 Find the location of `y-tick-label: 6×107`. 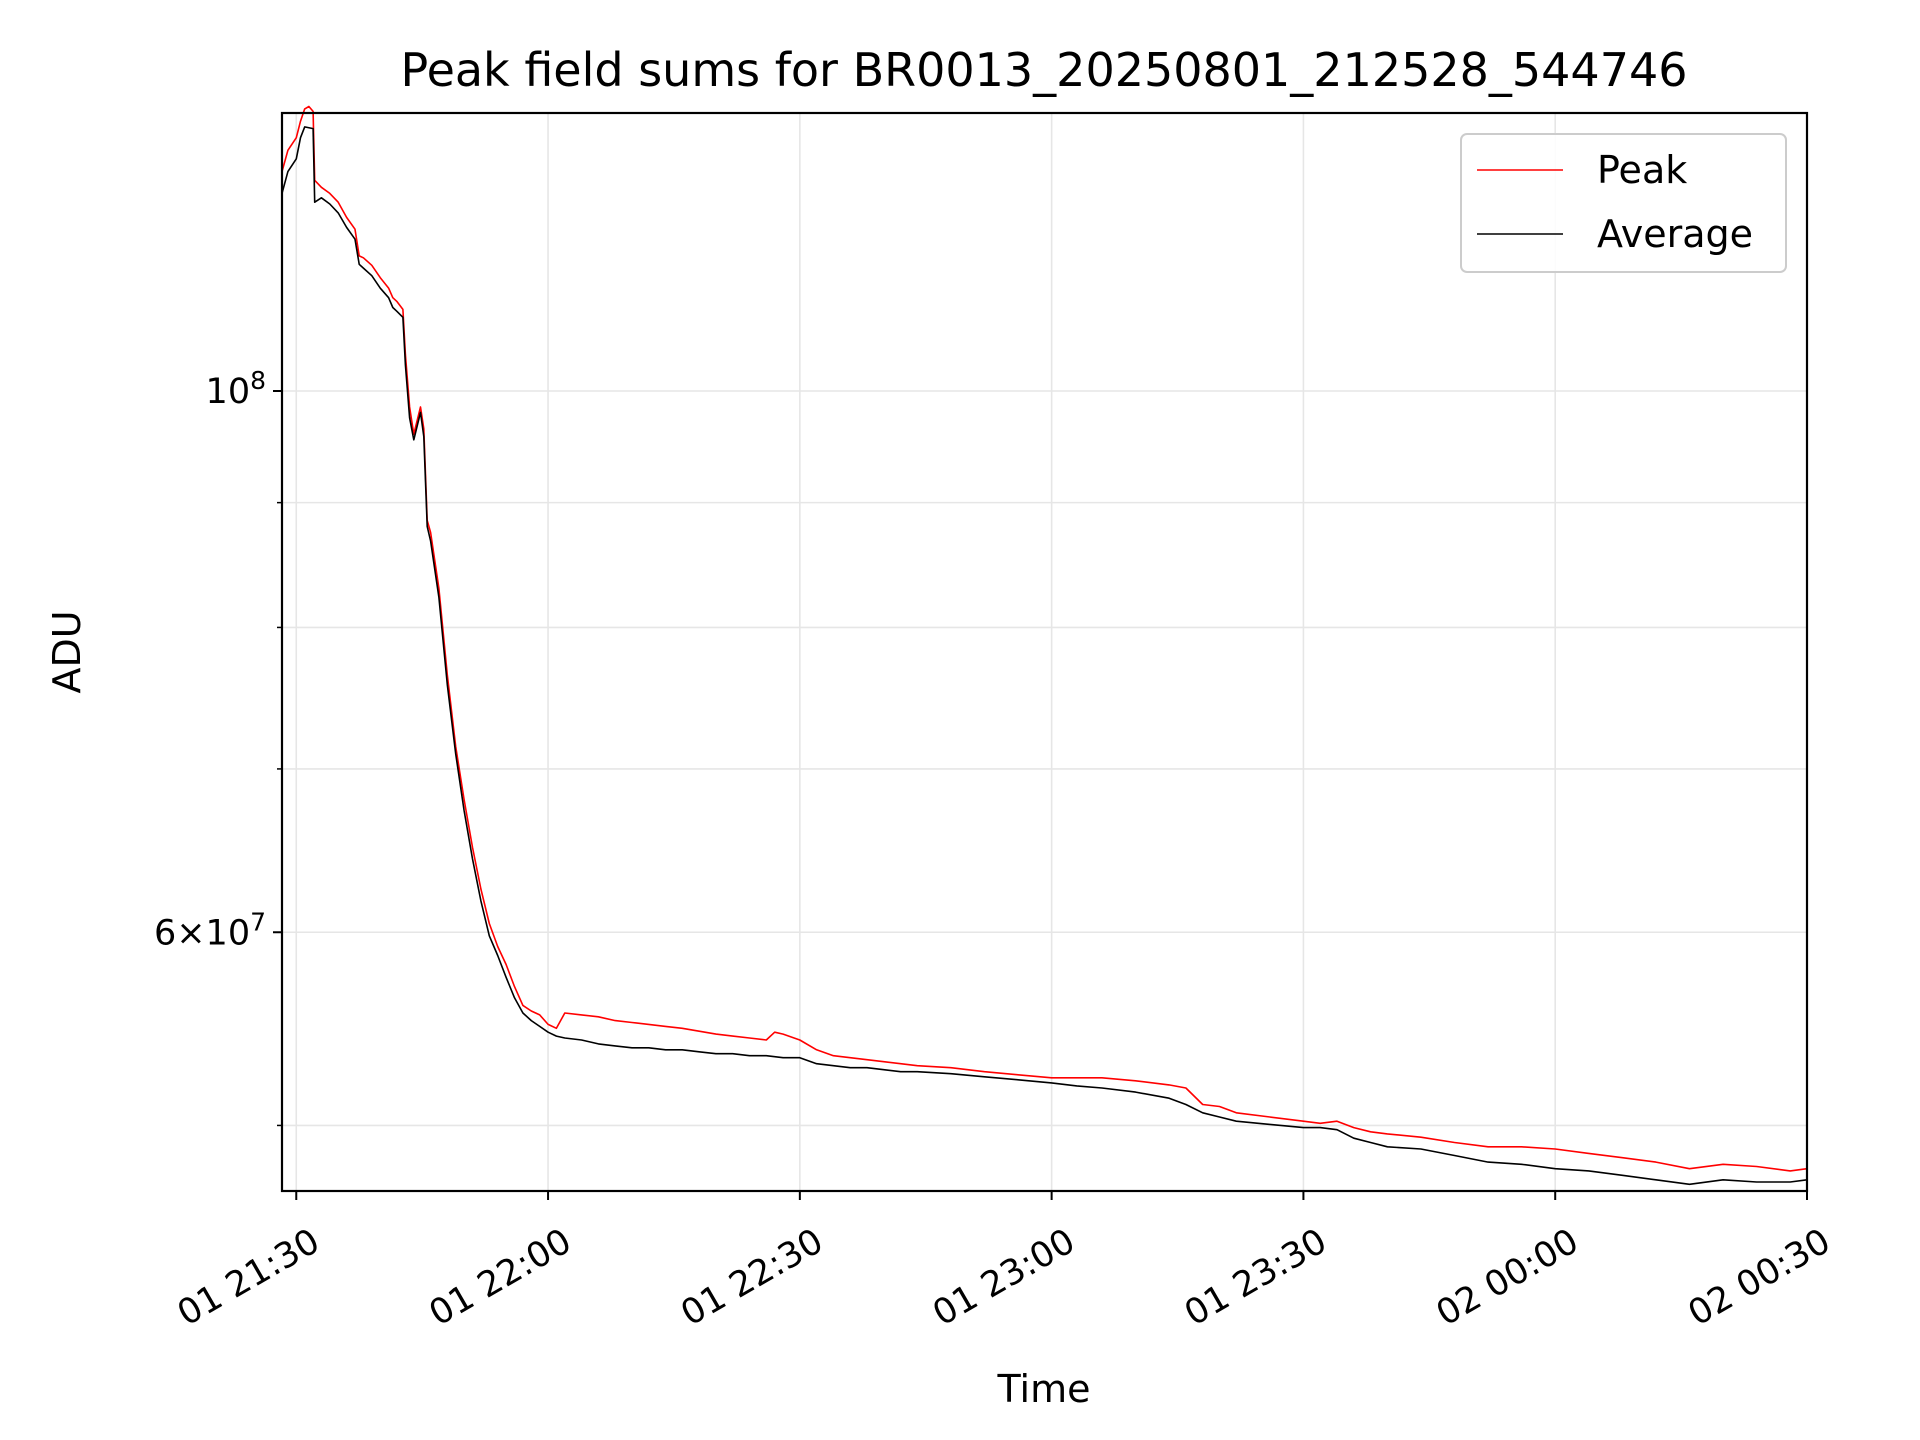

y-tick-label: 6×107 is located at coordinates (210, 930).